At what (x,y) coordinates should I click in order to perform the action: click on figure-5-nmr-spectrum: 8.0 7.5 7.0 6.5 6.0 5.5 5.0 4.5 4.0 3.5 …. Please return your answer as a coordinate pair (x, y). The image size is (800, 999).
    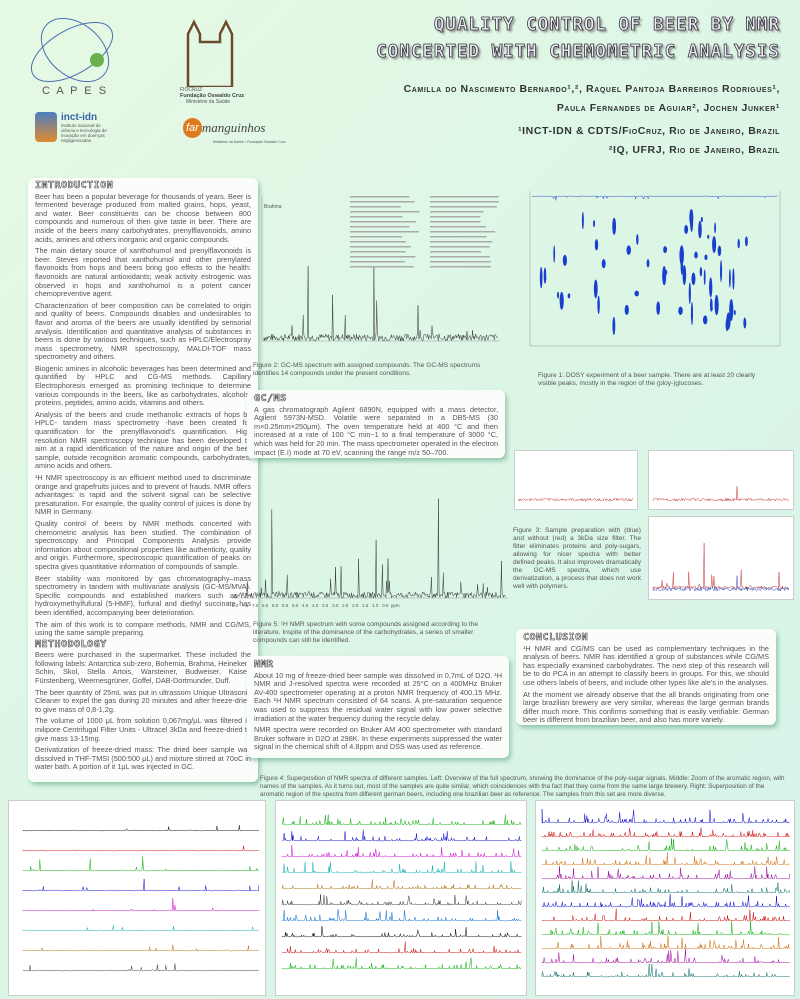
    Looking at the image, I should click on (370, 545).